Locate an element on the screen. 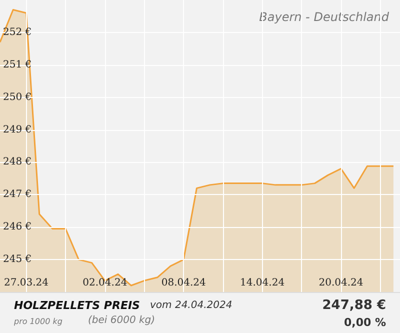 The height and width of the screenshot is (333, 400). x-tick-label: 08.04.24 is located at coordinates (183, 283).